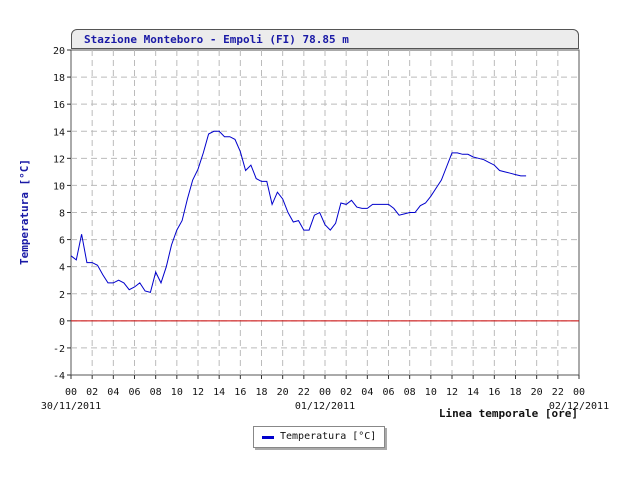  What do you see at coordinates (71, 406) in the screenshot?
I see `date-label: 30/11/2011` at bounding box center [71, 406].